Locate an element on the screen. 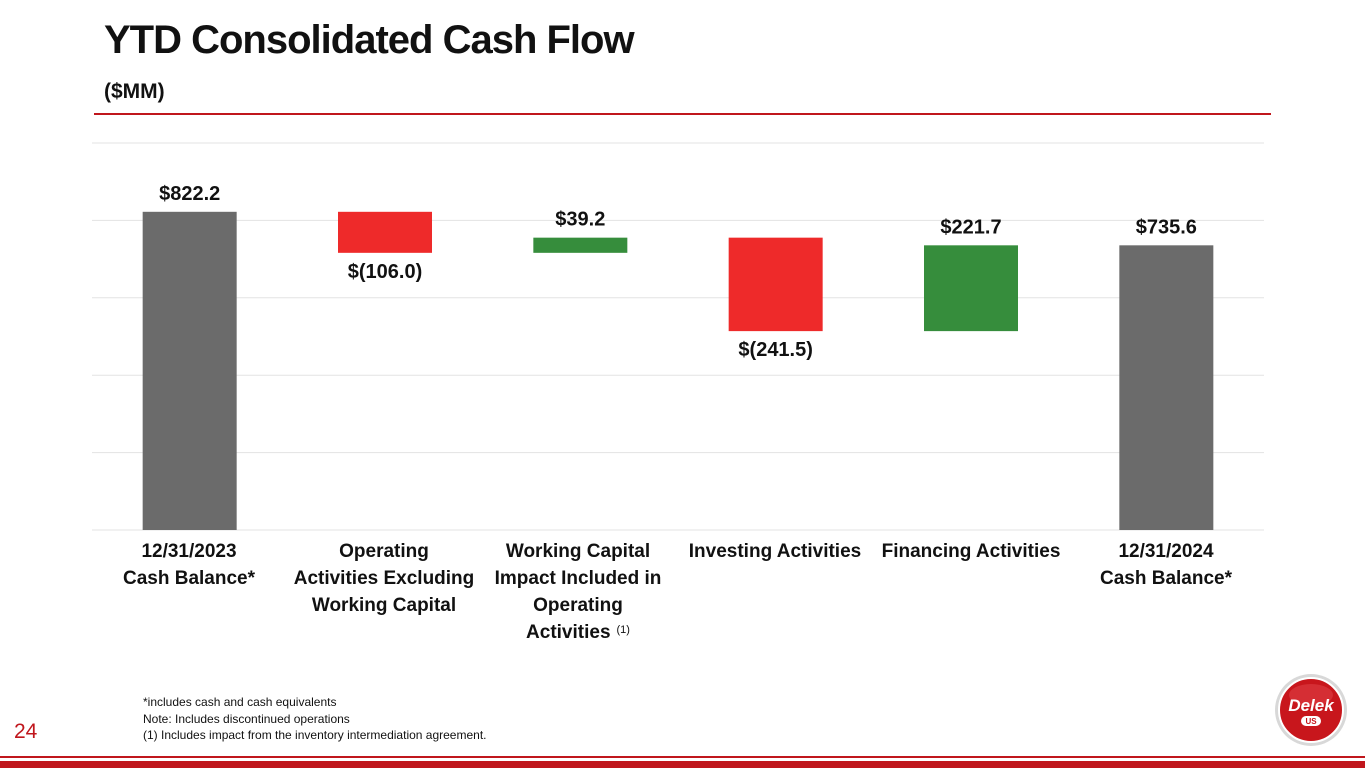 Image resolution: width=1365 pixels, height=768 pixels. units-subtitle: ($MM) is located at coordinates (134, 91).